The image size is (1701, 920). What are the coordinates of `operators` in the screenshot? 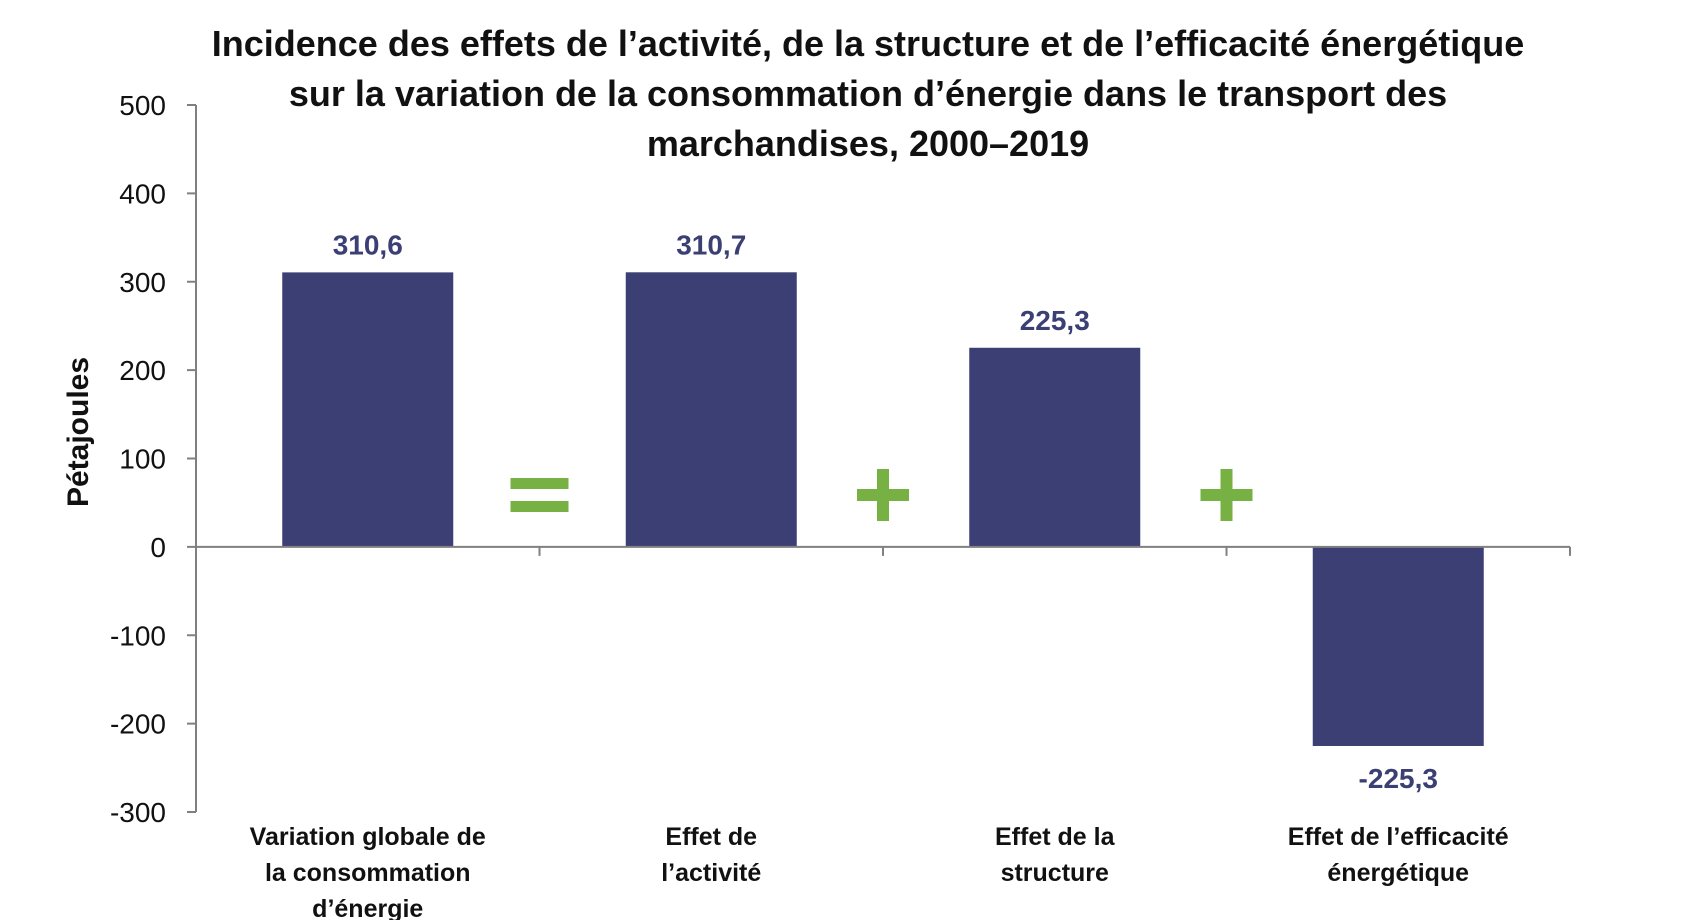 It's located at (881, 495).